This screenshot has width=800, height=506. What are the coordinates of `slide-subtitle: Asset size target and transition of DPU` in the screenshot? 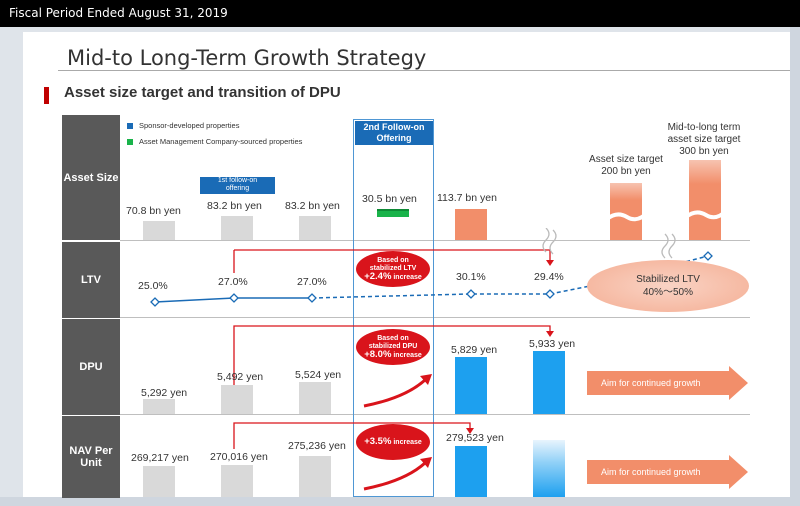 It's located at (202, 92).